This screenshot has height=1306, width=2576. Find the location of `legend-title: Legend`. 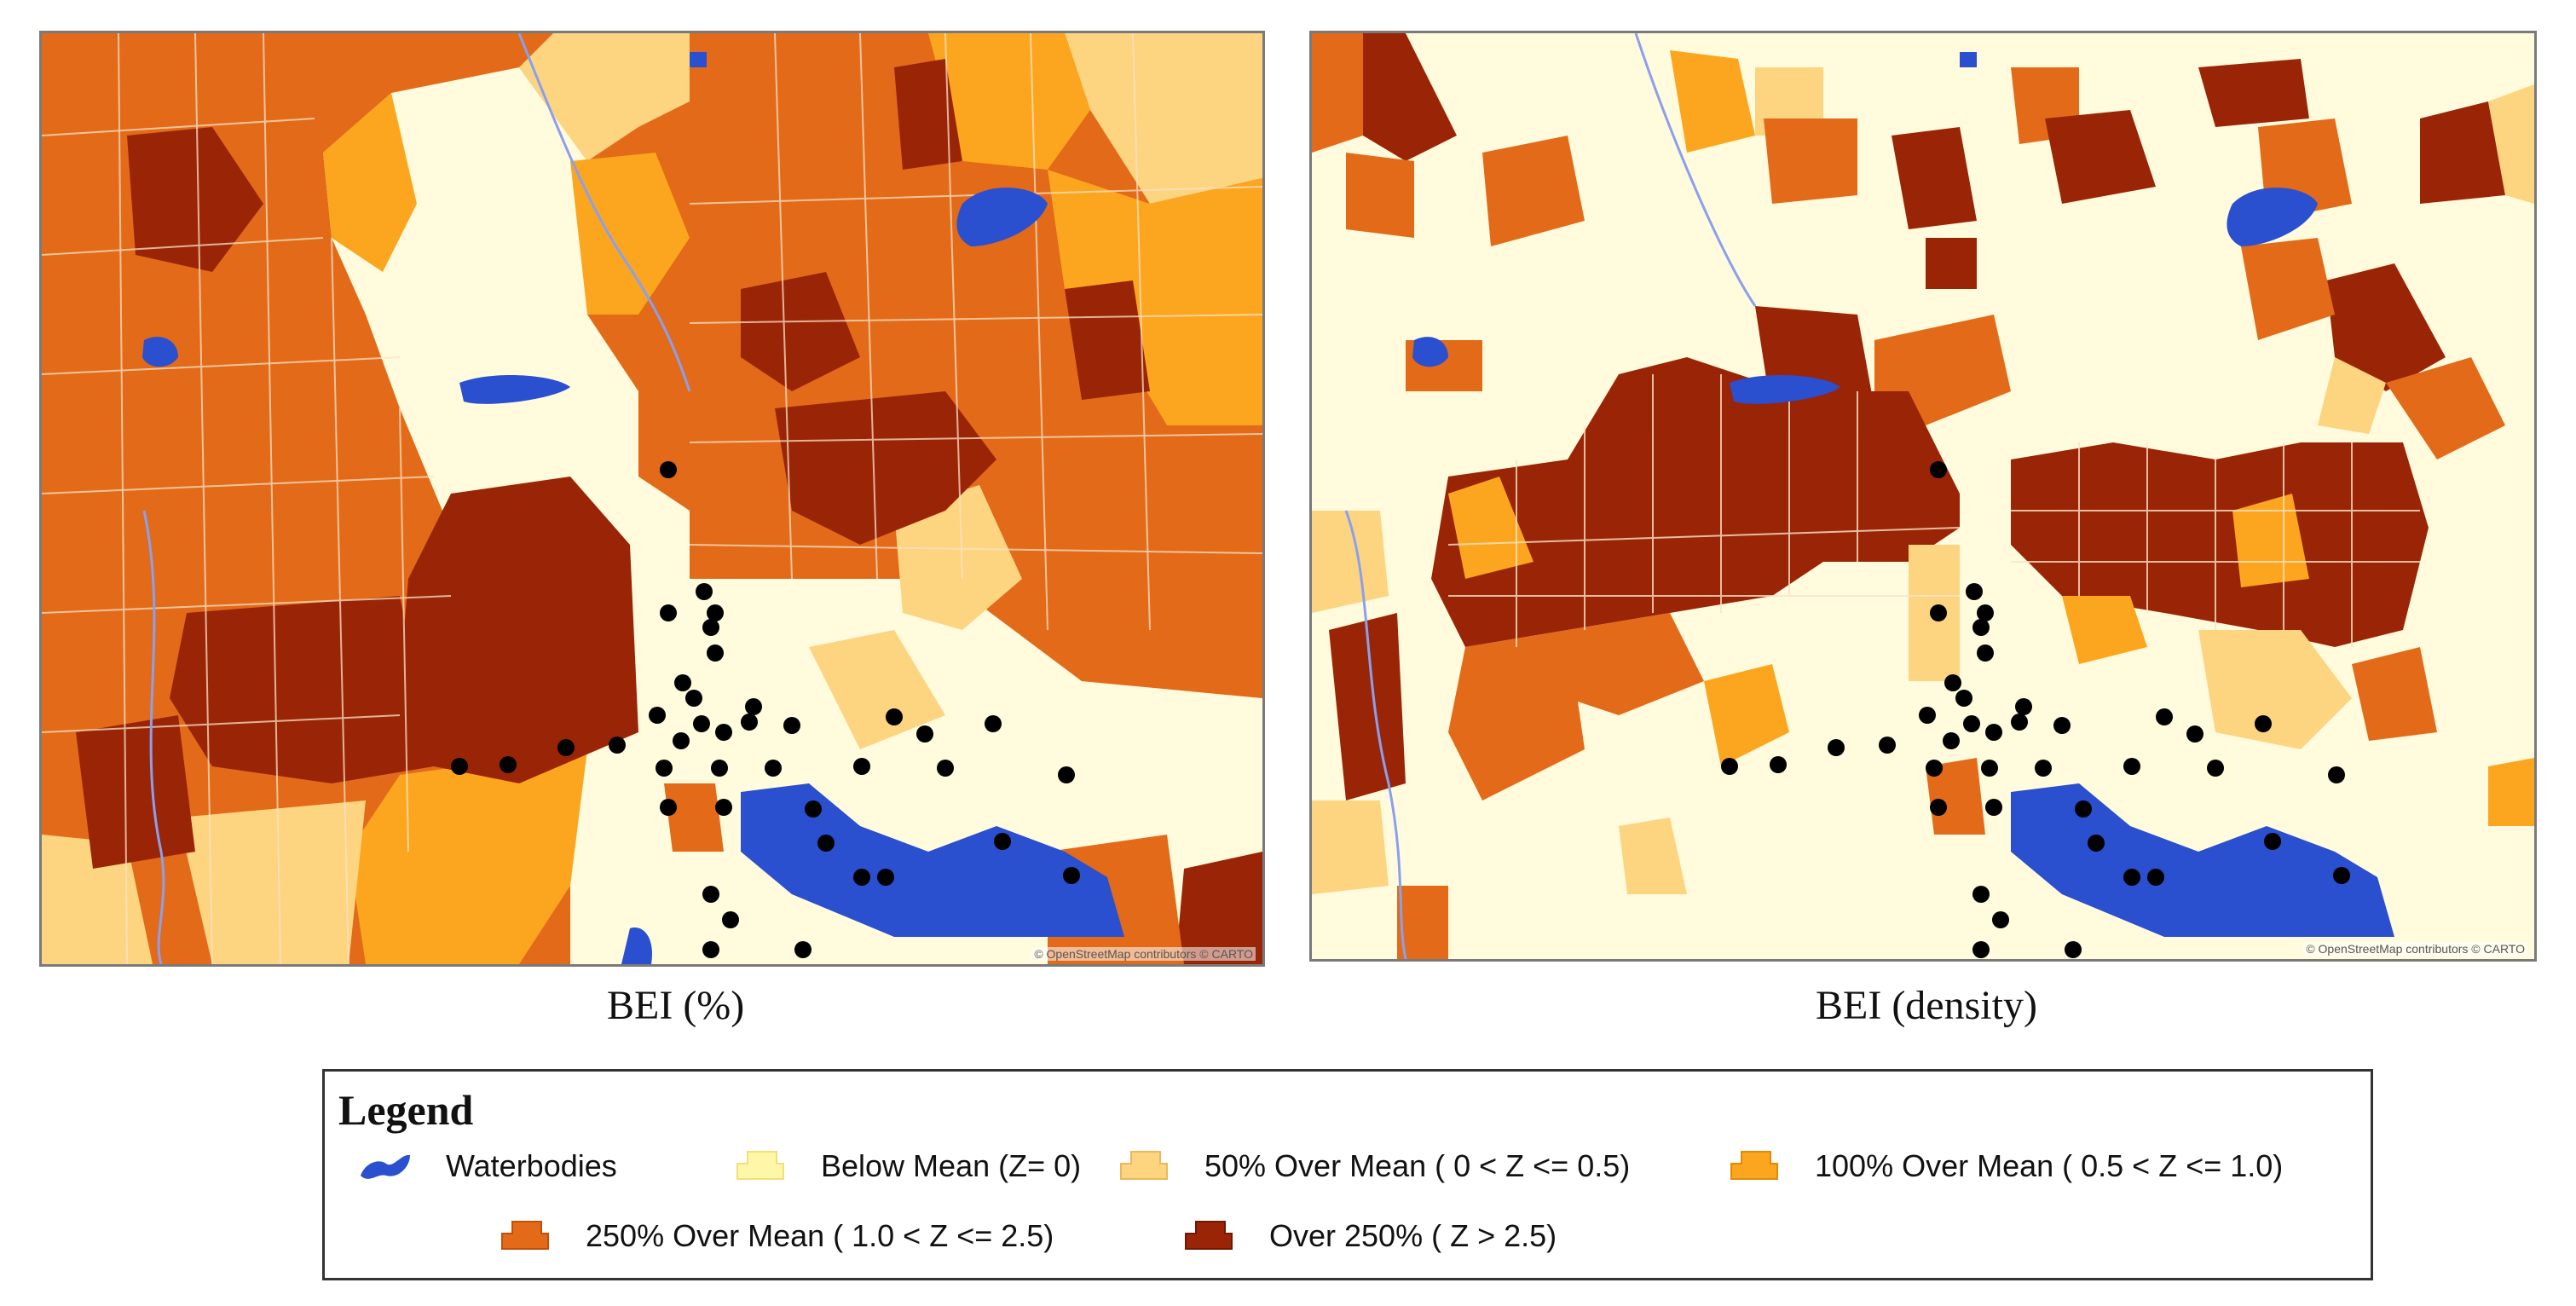

legend-title: Legend is located at coordinates (406, 1110).